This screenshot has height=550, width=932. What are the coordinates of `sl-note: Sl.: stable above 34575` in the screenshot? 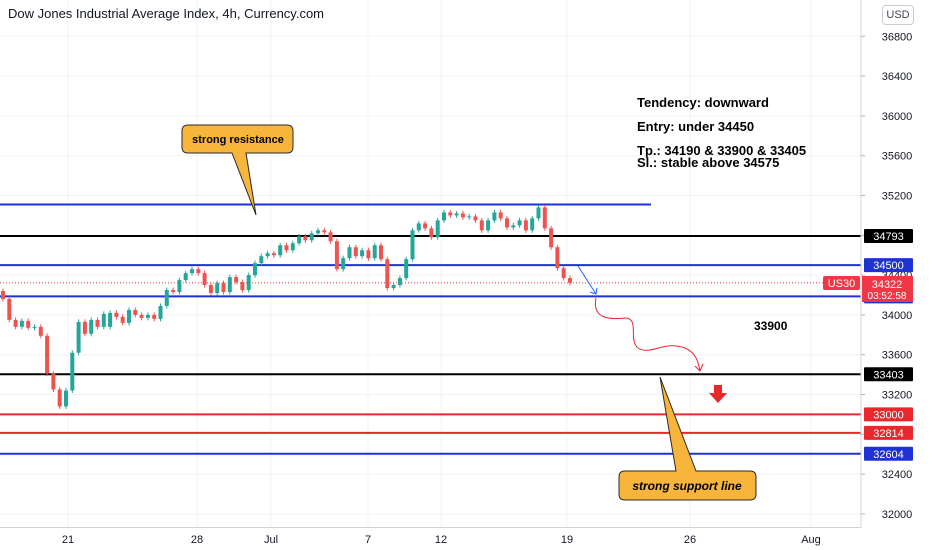 It's located at (708, 162).